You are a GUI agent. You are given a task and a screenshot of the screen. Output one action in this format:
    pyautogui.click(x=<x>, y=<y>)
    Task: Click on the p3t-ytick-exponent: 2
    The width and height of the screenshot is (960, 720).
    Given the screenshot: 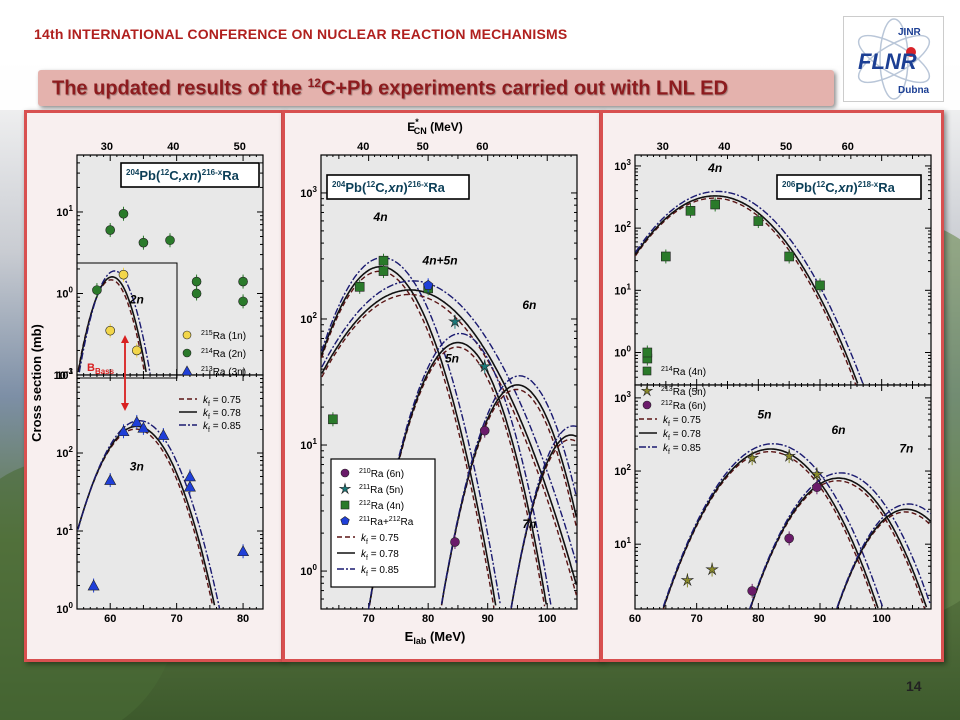 What is the action you would take?
    pyautogui.click(x=629, y=224)
    